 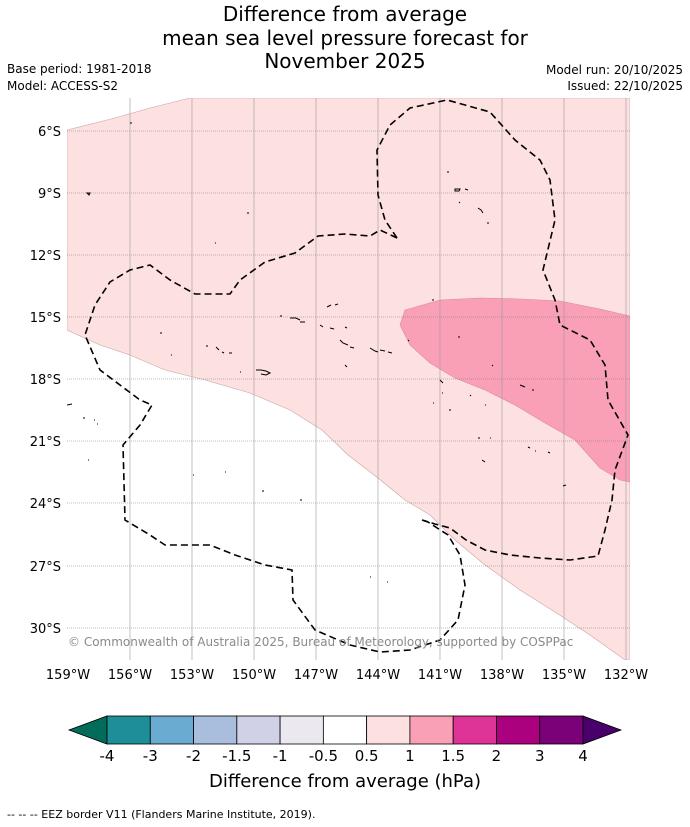 What do you see at coordinates (345, 14) in the screenshot?
I see `map-title-line-1: Difference from average` at bounding box center [345, 14].